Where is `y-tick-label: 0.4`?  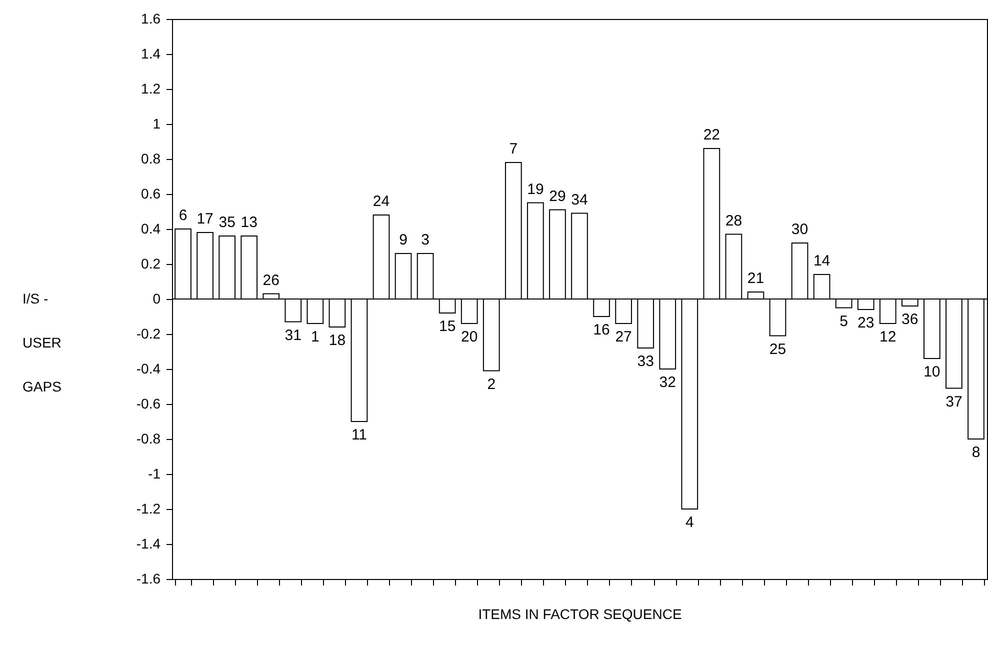
y-tick-label: 0.4 is located at coordinates (151, 228).